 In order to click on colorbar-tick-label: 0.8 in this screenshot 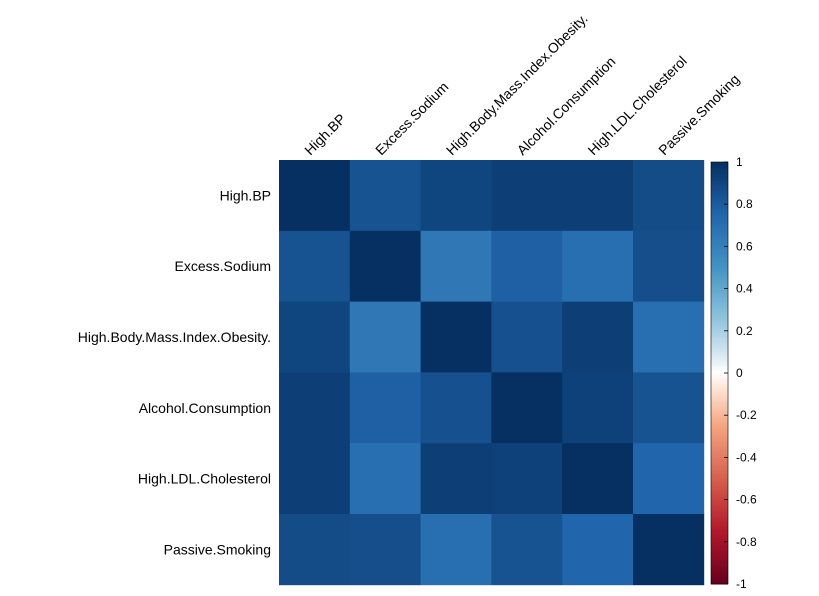, I will do `click(744, 204)`.